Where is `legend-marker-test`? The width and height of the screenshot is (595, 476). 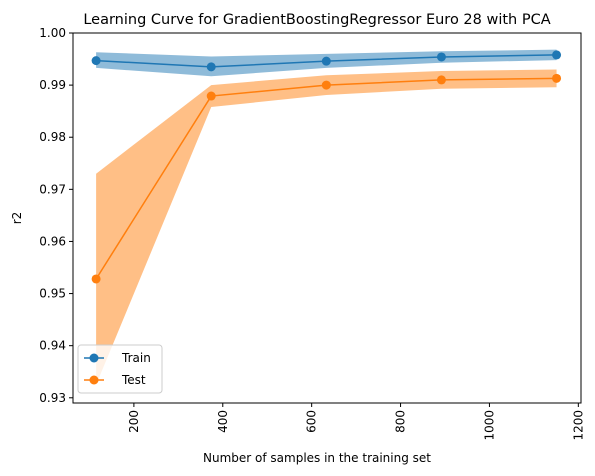
legend-marker-test is located at coordinates (94, 380).